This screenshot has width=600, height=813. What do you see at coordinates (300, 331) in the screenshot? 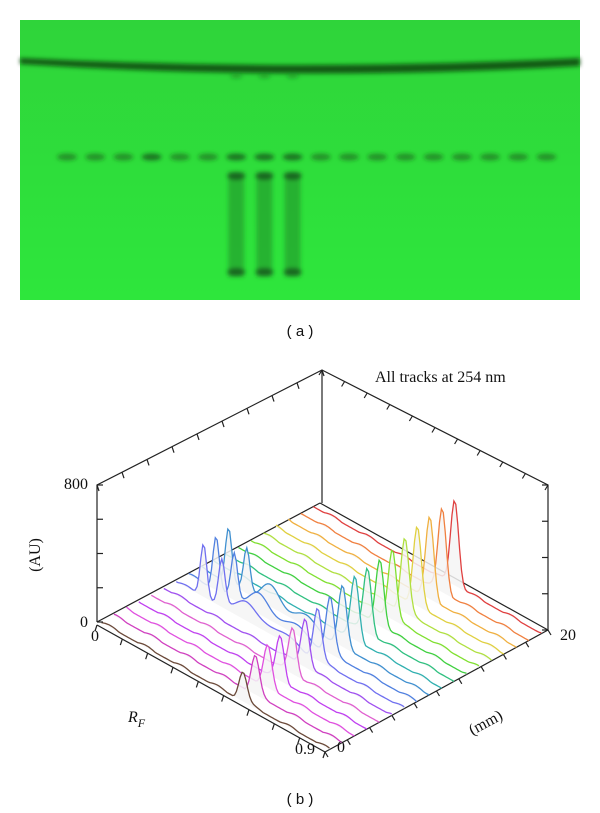
I see `panel-label: ( a )` at bounding box center [300, 331].